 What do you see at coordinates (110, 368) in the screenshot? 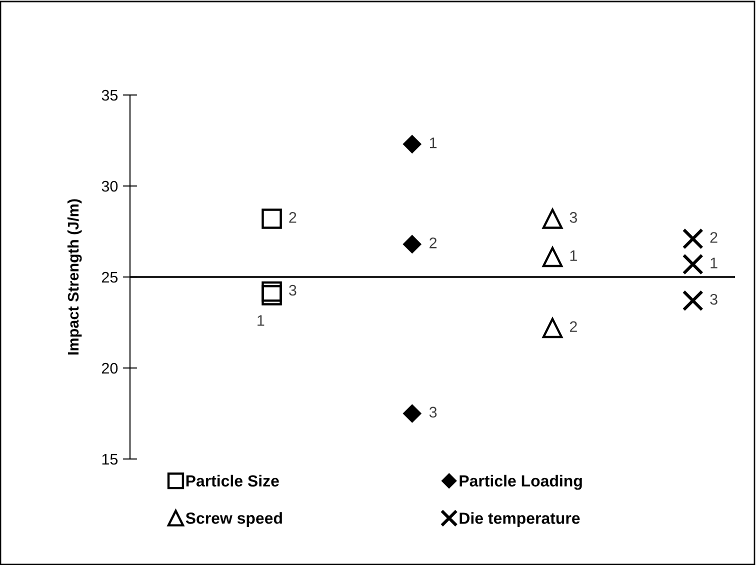
I see `y-tick-label: 20` at bounding box center [110, 368].